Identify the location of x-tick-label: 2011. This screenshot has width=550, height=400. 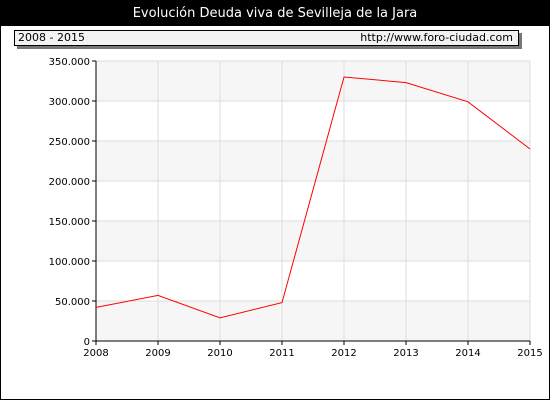
(281, 353).